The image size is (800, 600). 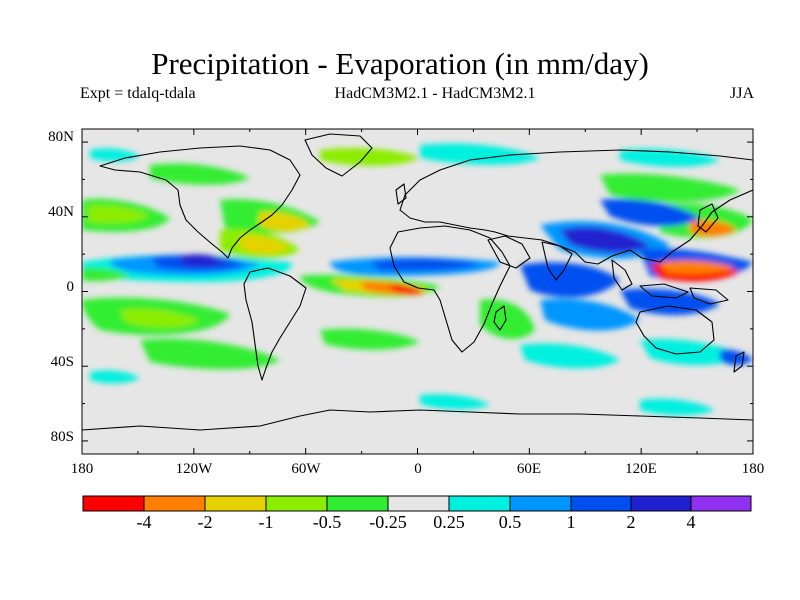 I want to click on lat-tick-80n: 80N, so click(x=61, y=137).